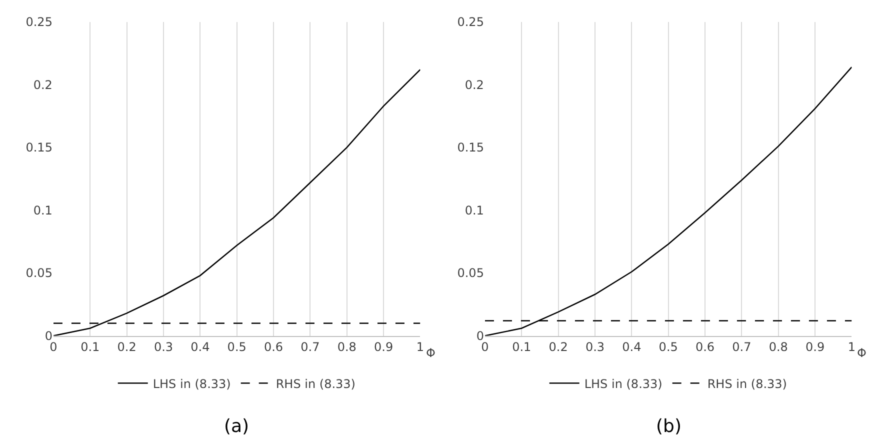  Describe the element at coordinates (237, 426) in the screenshot. I see `text: (a)` at that location.